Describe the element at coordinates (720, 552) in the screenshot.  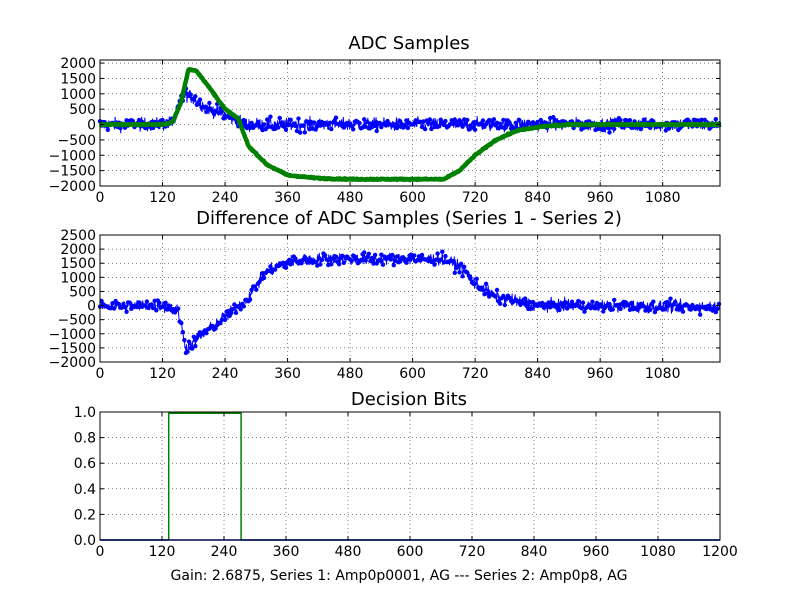
I see `x-tick-label: 1200` at that location.